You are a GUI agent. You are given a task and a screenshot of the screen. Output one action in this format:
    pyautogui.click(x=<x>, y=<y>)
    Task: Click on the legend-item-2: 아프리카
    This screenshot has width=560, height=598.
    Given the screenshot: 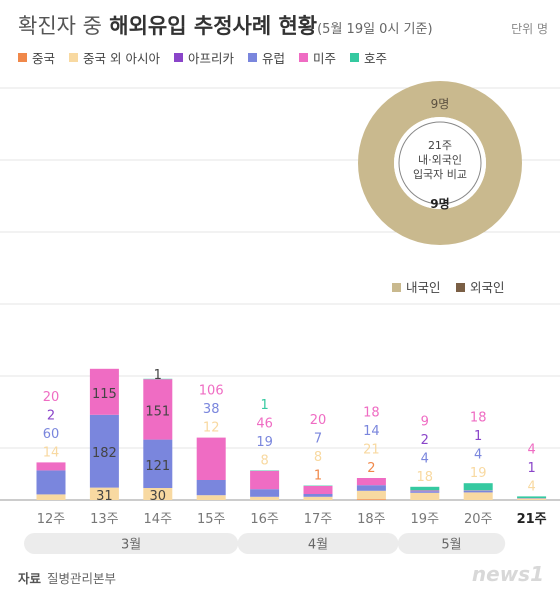 What is the action you would take?
    pyautogui.click(x=203, y=57)
    